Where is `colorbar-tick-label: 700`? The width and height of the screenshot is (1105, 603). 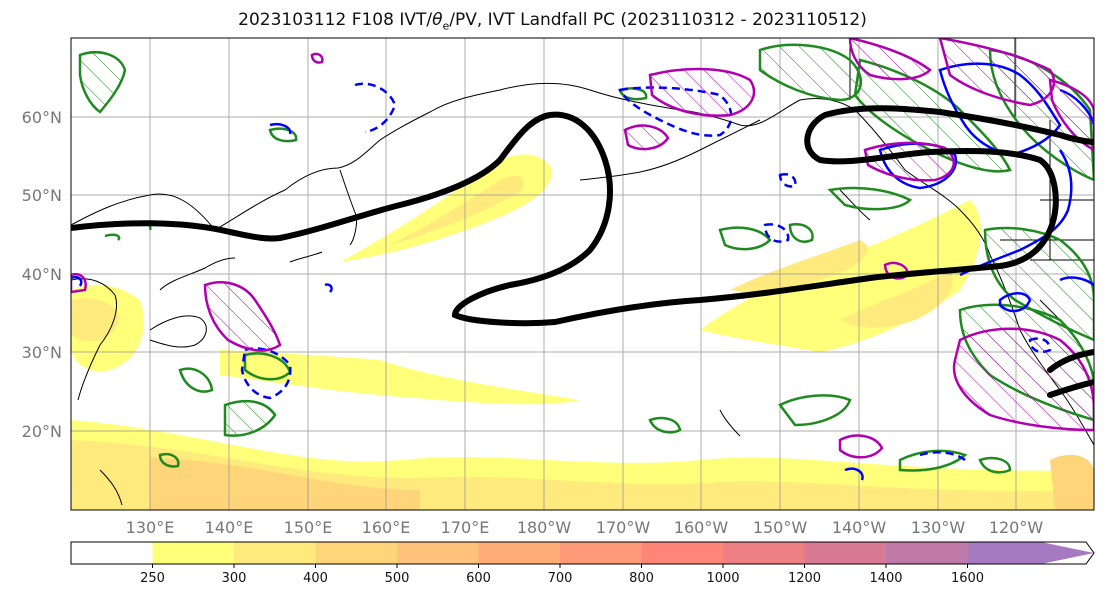 colorbar-tick-label: 700 is located at coordinates (560, 578).